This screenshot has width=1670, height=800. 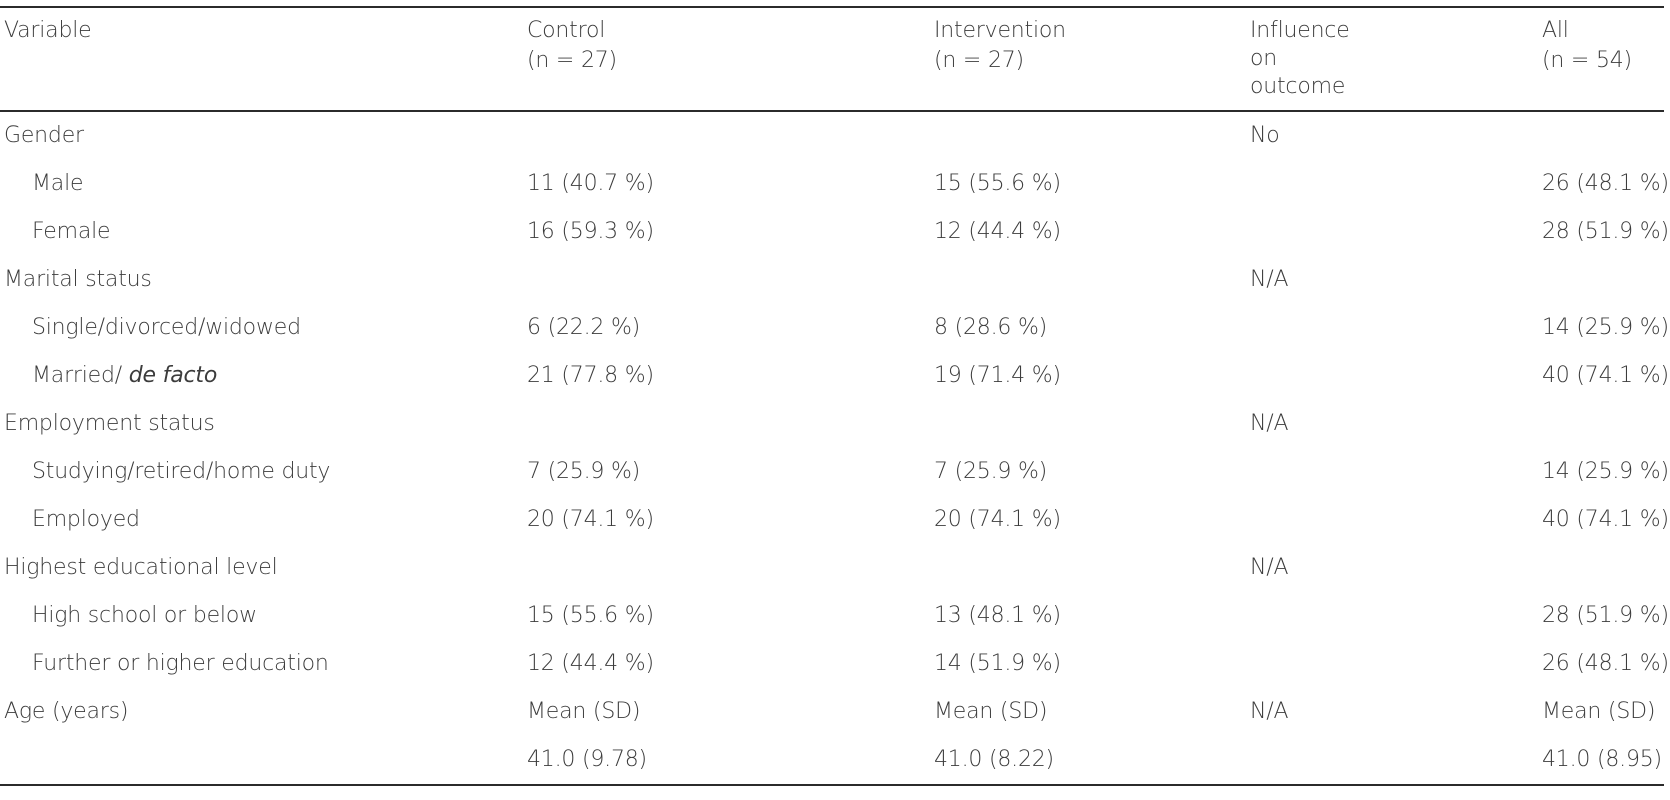 What do you see at coordinates (71, 231) in the screenshot?
I see `cell-variable: Female` at bounding box center [71, 231].